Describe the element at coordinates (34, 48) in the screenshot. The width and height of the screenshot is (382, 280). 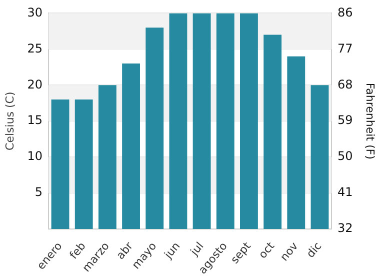
I see `y-tick-label: 25` at that location.